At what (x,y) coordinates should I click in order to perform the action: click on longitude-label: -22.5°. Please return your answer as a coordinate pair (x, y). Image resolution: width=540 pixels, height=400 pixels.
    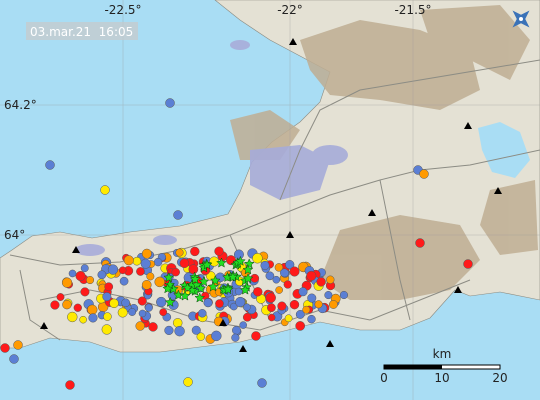
    Looking at the image, I should click on (122, 10).